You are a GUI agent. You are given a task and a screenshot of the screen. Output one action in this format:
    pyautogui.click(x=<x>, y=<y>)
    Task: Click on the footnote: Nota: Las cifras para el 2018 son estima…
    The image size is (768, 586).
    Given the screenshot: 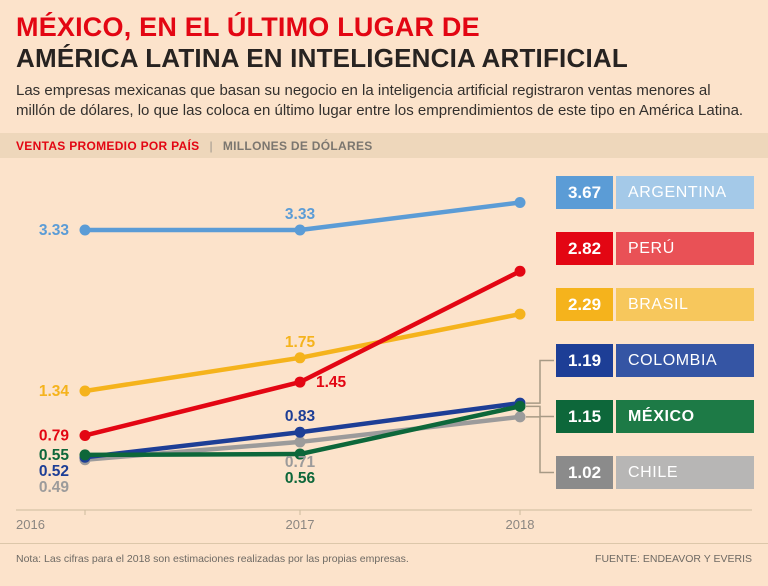 What is the action you would take?
    pyautogui.click(x=212, y=559)
    